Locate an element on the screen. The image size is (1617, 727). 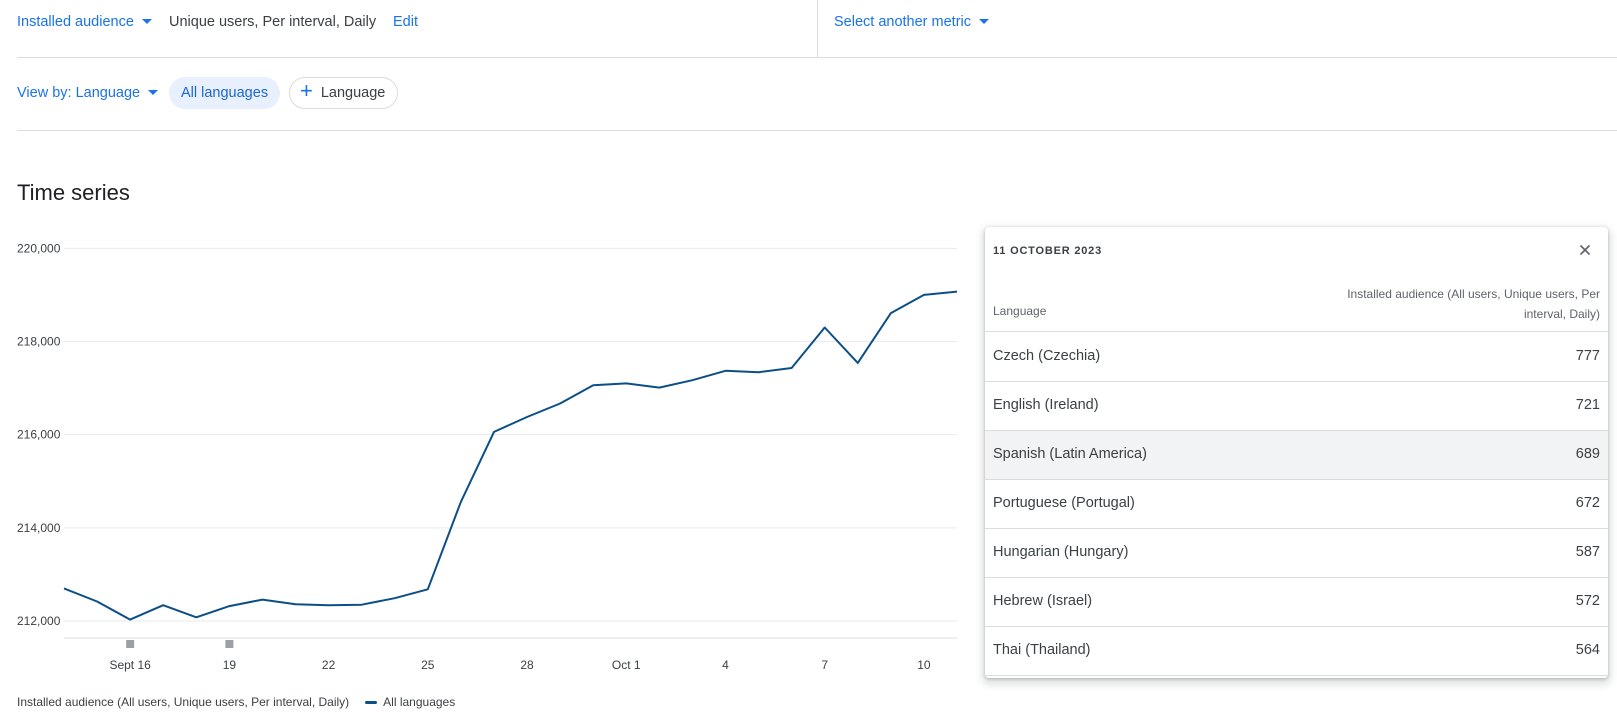
x-tick-label: 22 is located at coordinates (329, 665).